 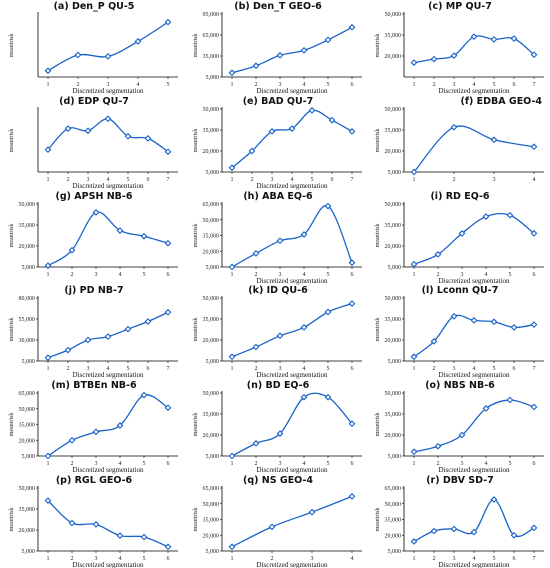 What do you see at coordinates (48, 369) in the screenshot?
I see `x-tick-label: 1` at bounding box center [48, 369].